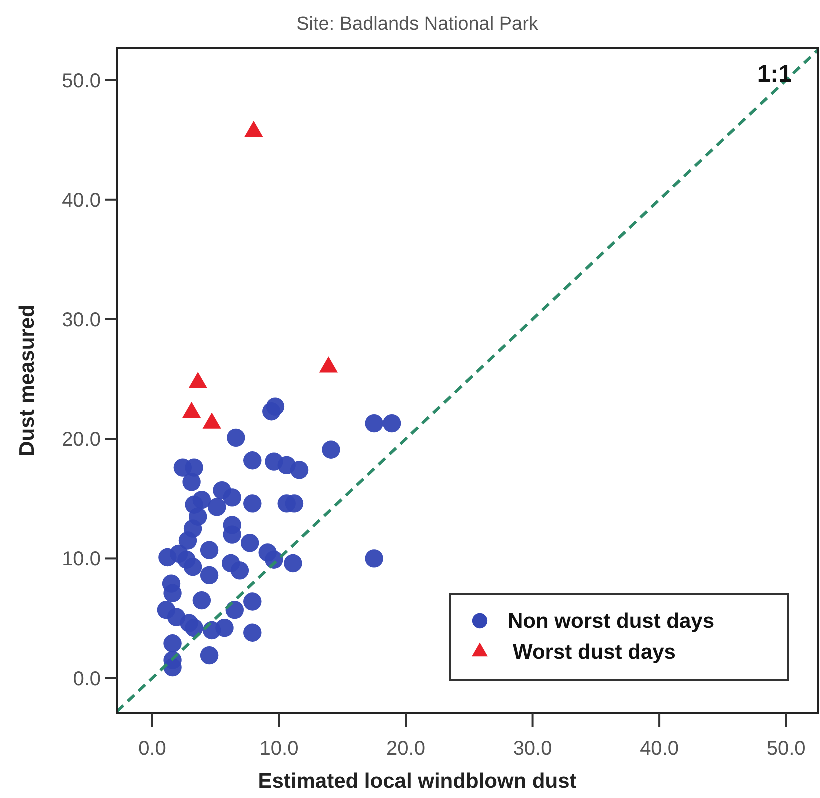 This screenshot has height=798, width=820. I want to click on y-tick-label: 10.0, so click(81, 559).